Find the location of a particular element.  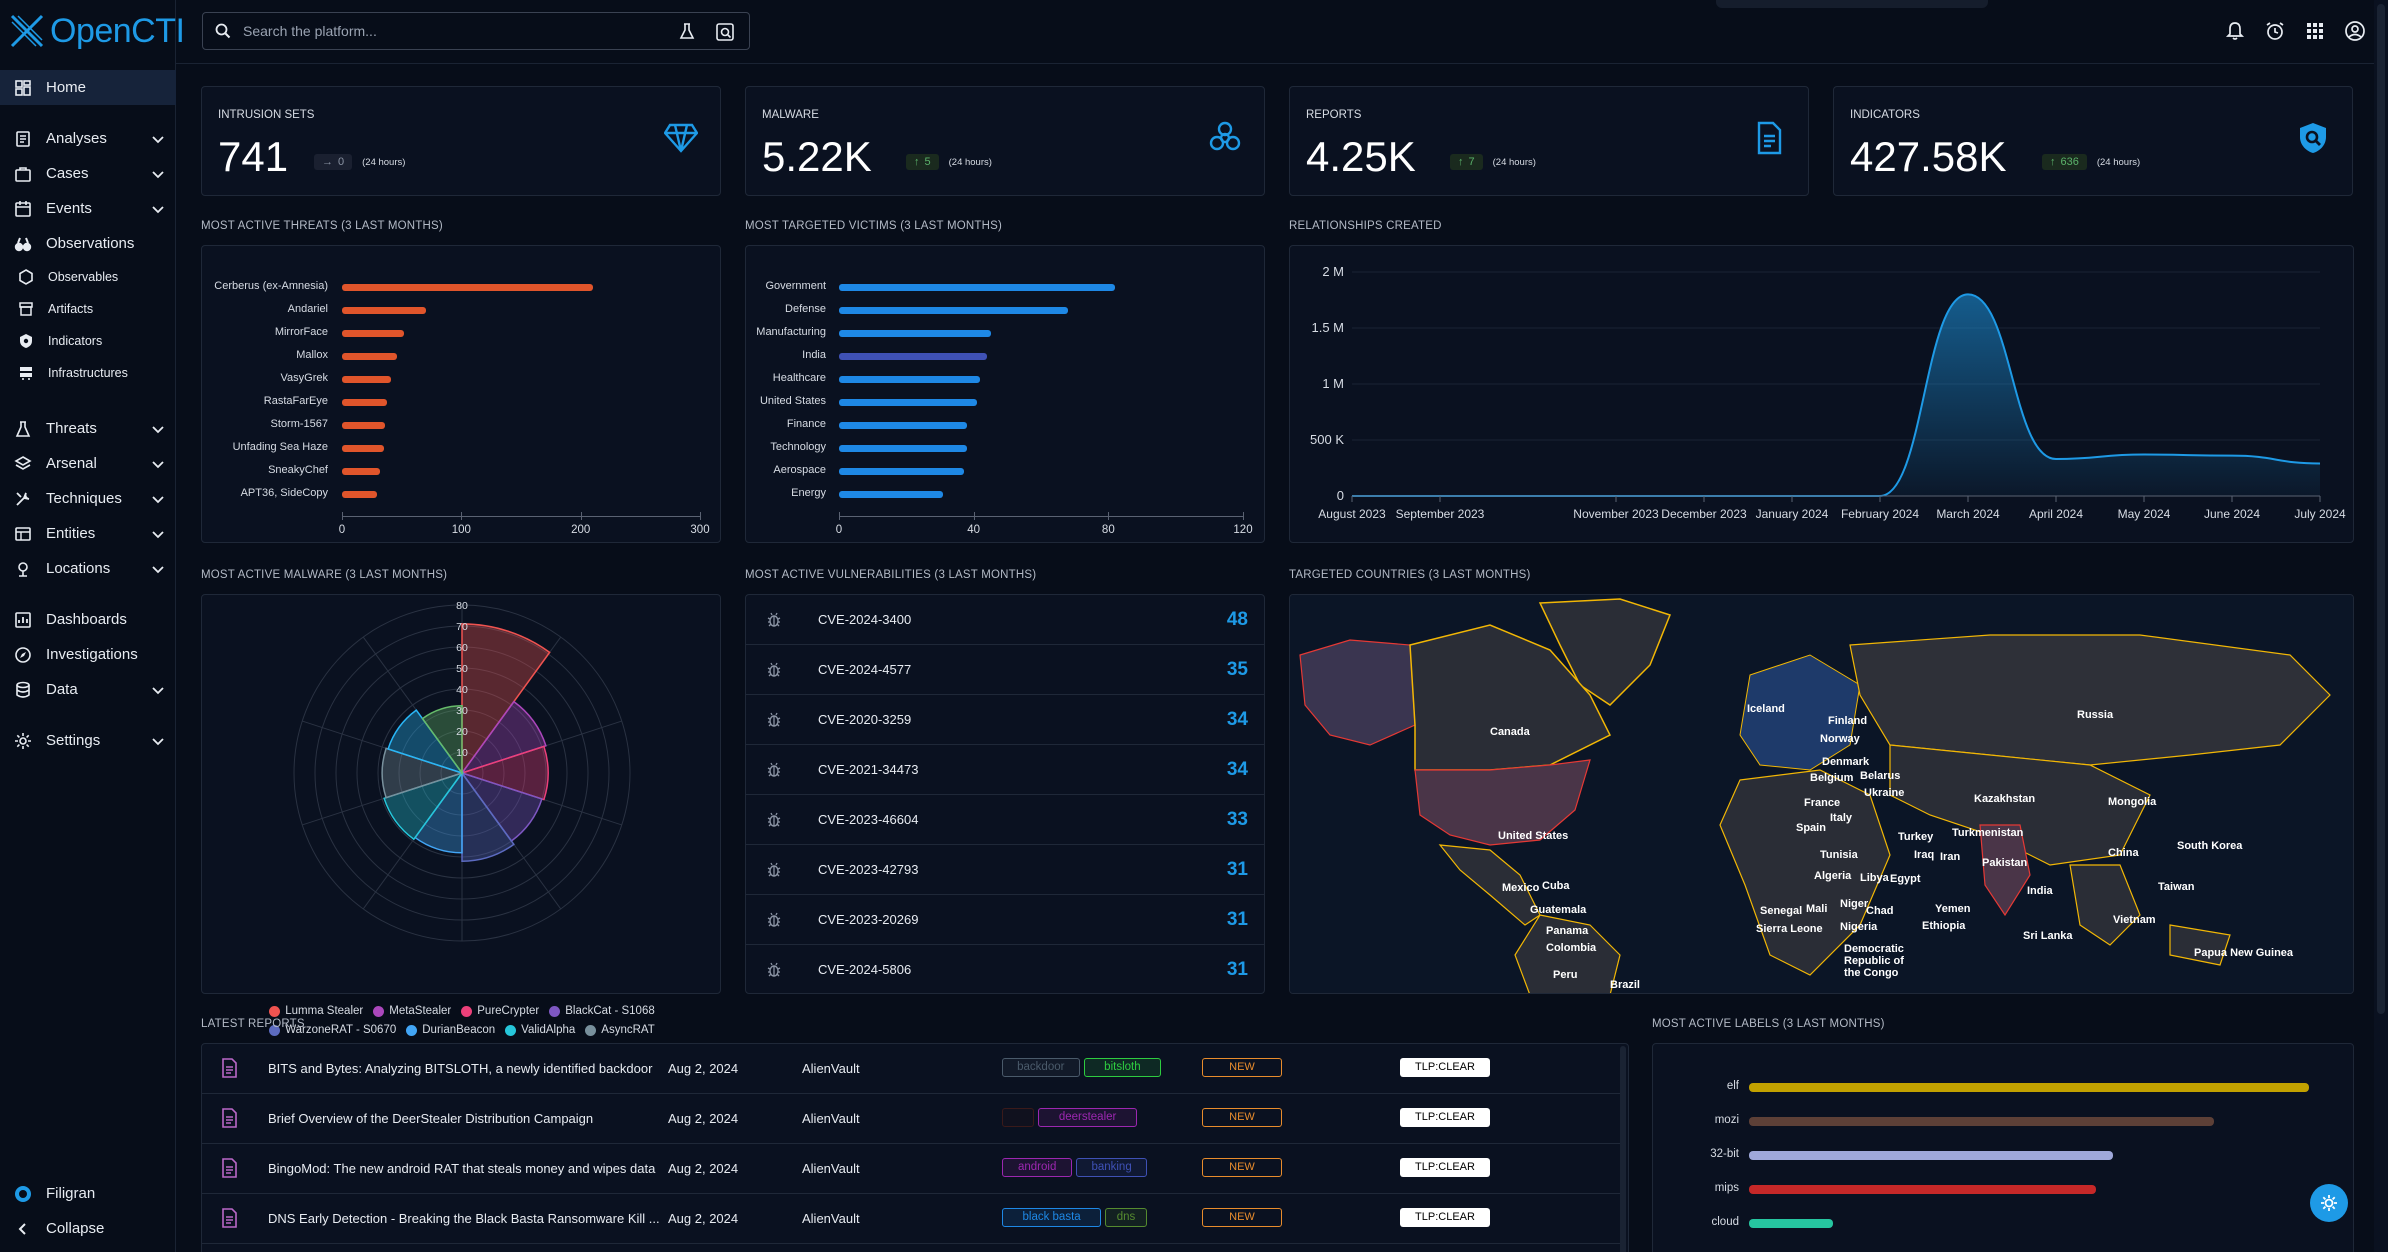

scrollbar is located at coordinates (2381, 626).